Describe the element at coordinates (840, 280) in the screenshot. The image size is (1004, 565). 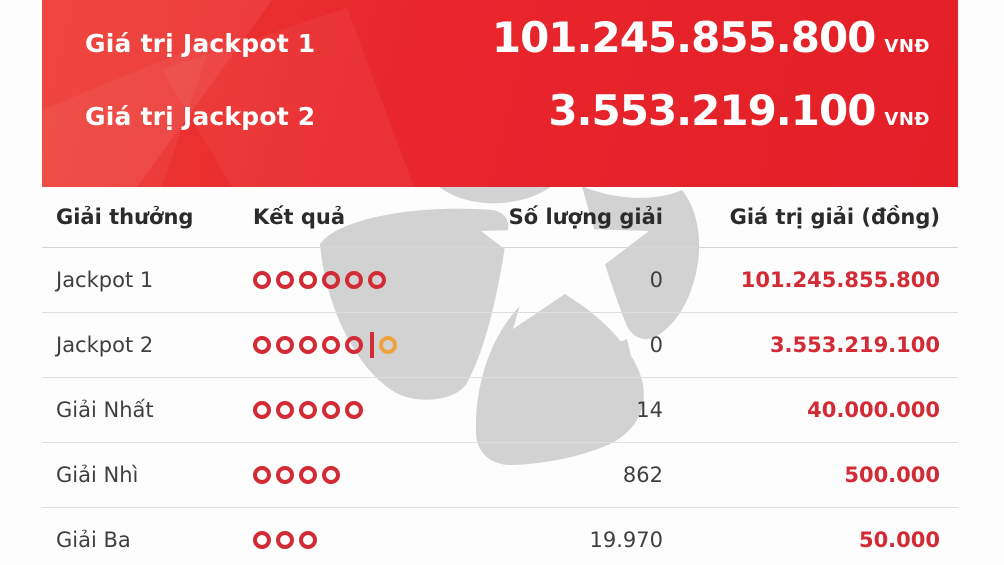
I see `prize-value: 101.245.855.800` at that location.